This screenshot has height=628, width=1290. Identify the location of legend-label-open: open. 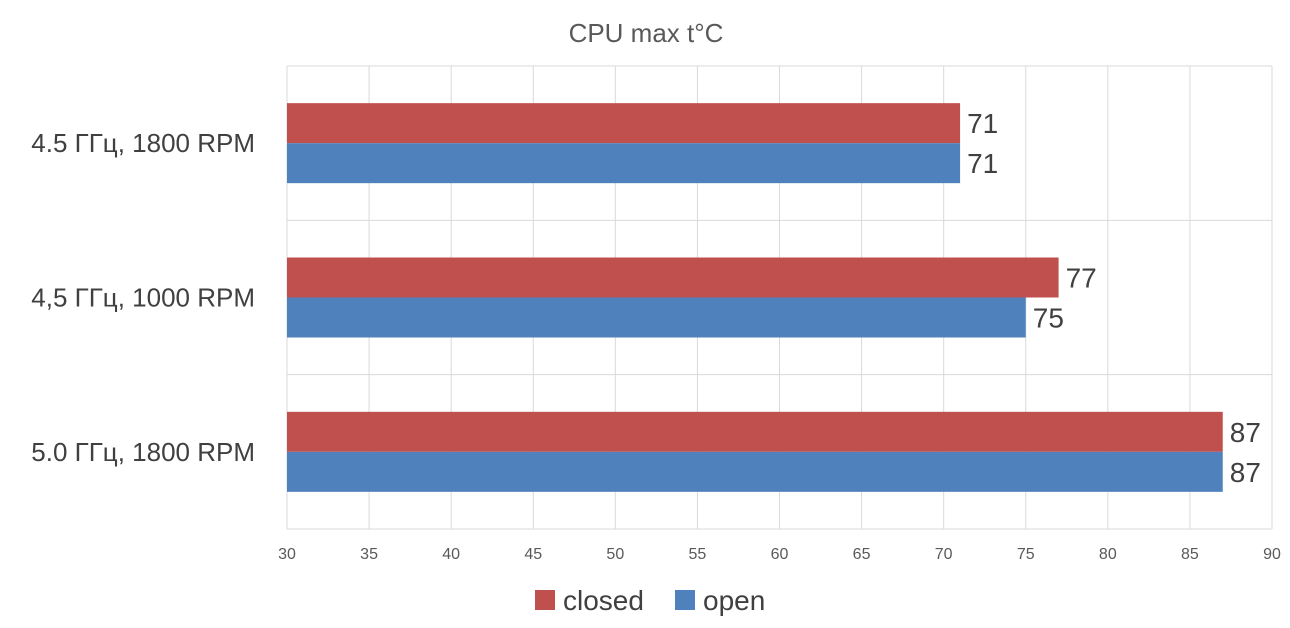
(734, 600).